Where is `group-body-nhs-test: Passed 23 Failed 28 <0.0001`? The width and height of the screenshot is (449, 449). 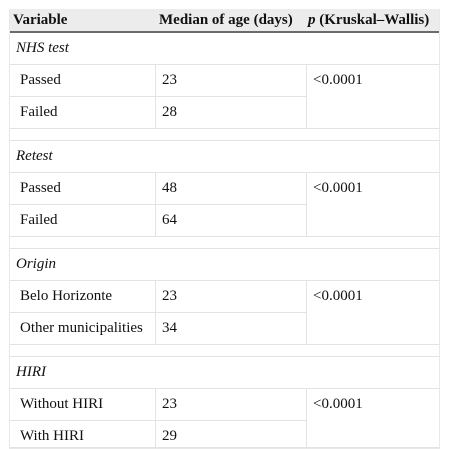
group-body-nhs-test: Passed 23 Failed 28 <0.0001 is located at coordinates (224, 97).